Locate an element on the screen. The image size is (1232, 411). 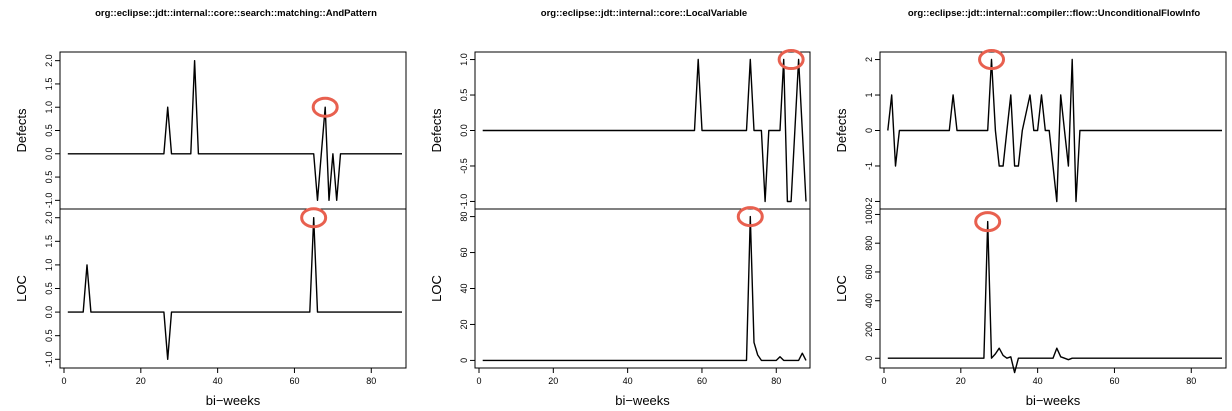
y-tick-label: 60 is located at coordinates (464, 253).